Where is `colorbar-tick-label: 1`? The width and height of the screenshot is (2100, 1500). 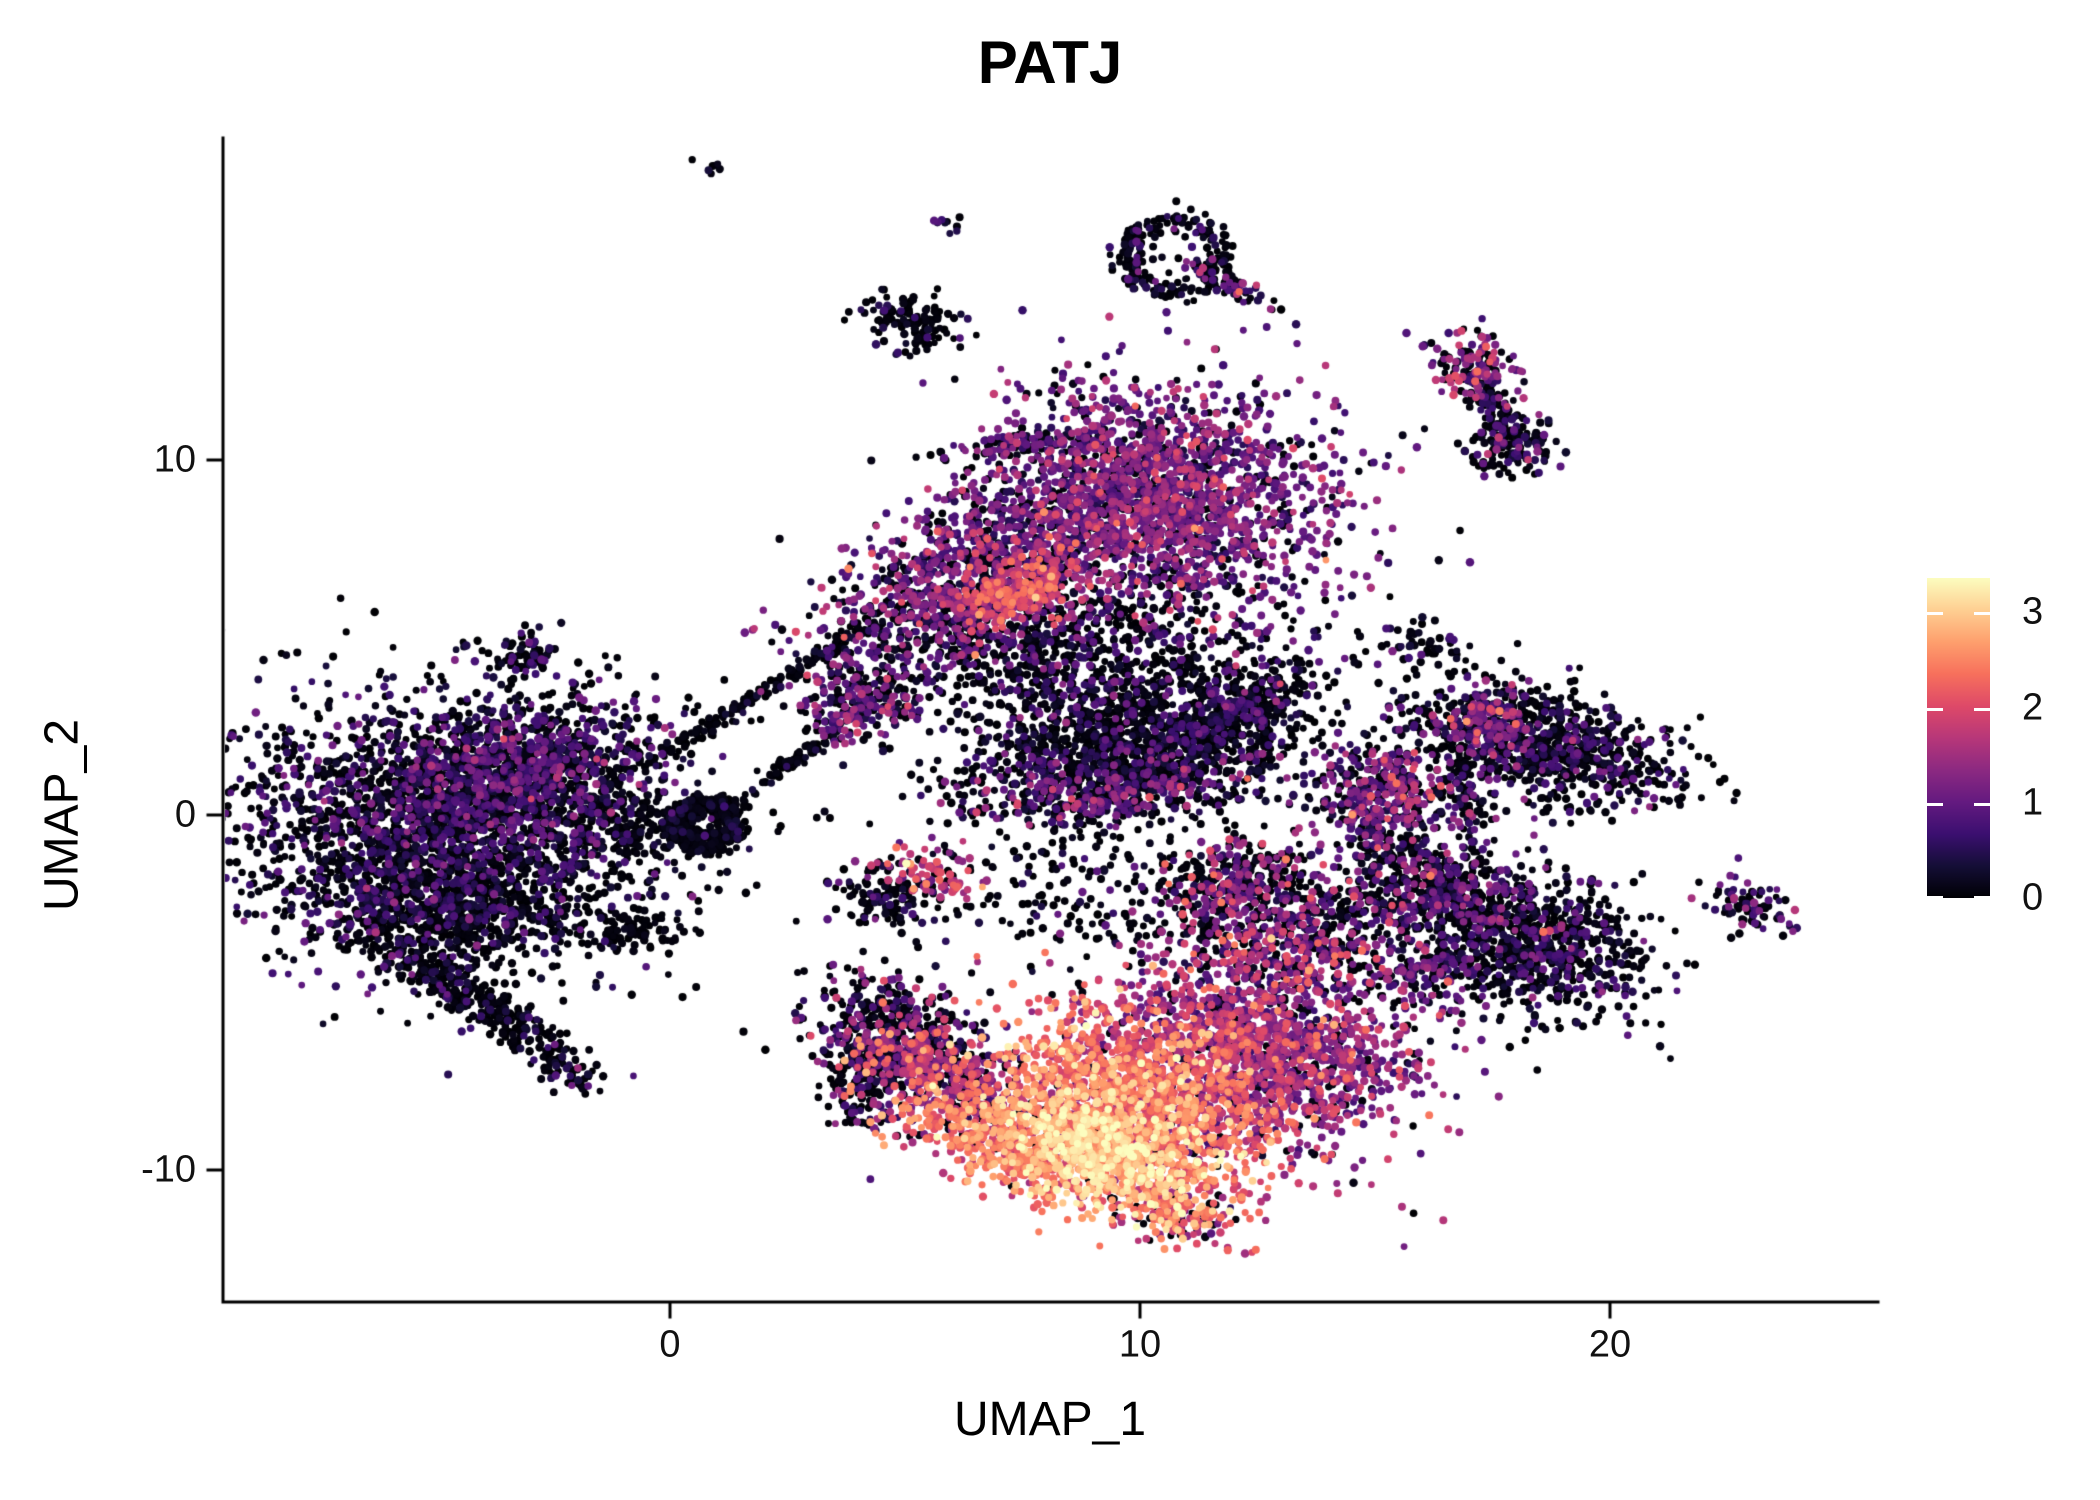 colorbar-tick-label: 1 is located at coordinates (2033, 802).